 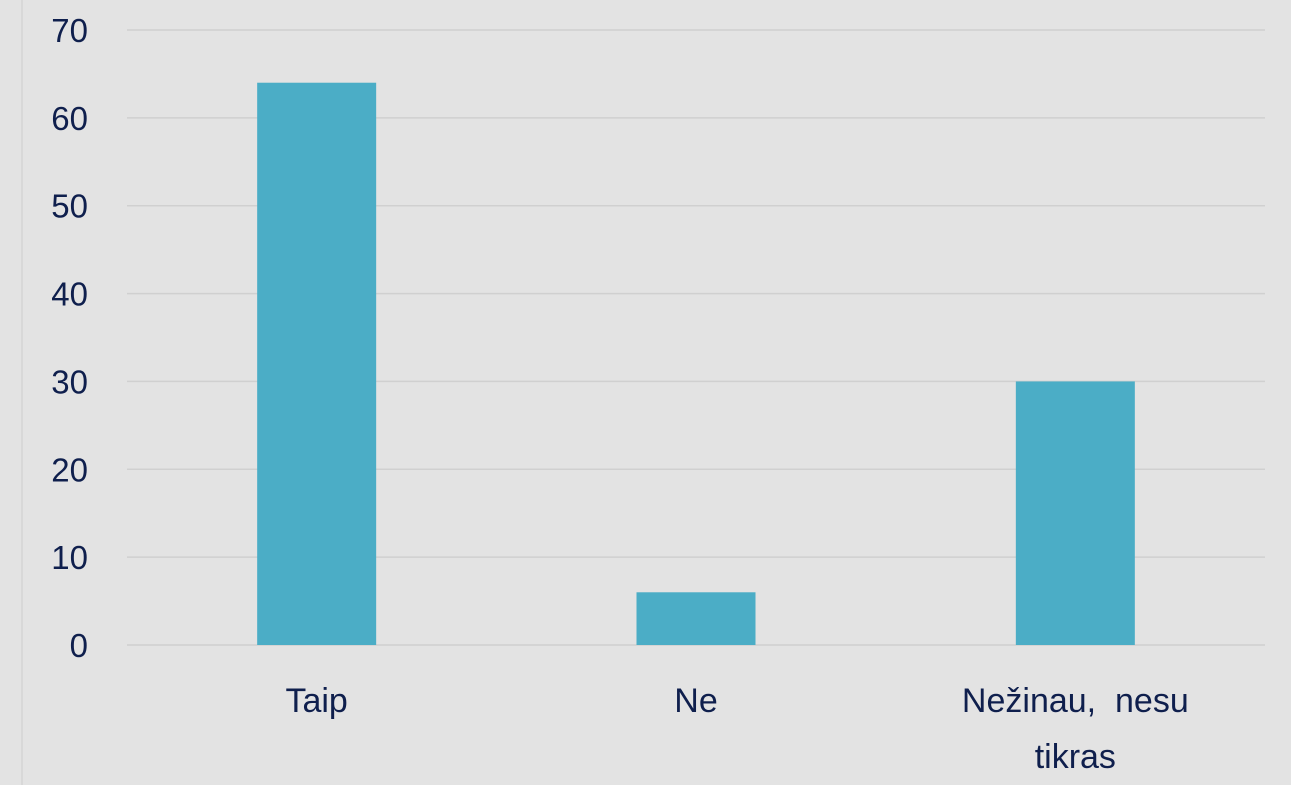 What do you see at coordinates (69, 206) in the screenshot?
I see `y-tick-label: 50` at bounding box center [69, 206].